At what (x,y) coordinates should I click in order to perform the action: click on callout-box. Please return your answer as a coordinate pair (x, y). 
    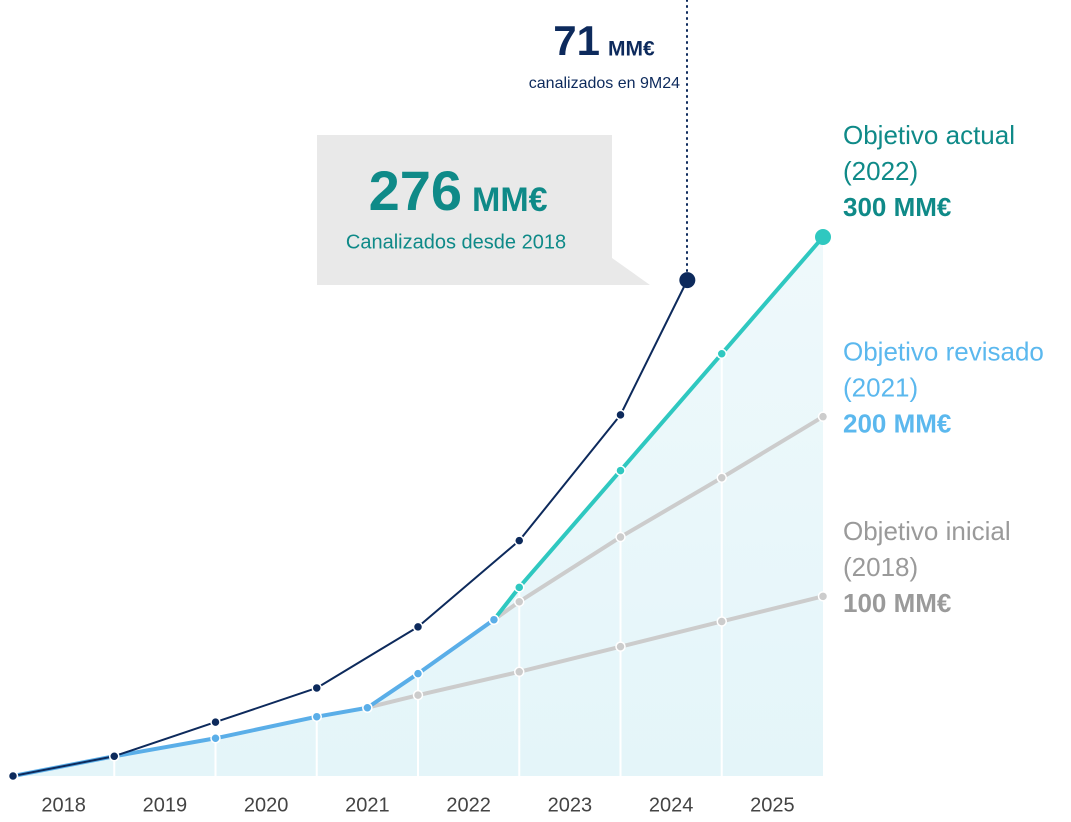
    Looking at the image, I should click on (483, 210).